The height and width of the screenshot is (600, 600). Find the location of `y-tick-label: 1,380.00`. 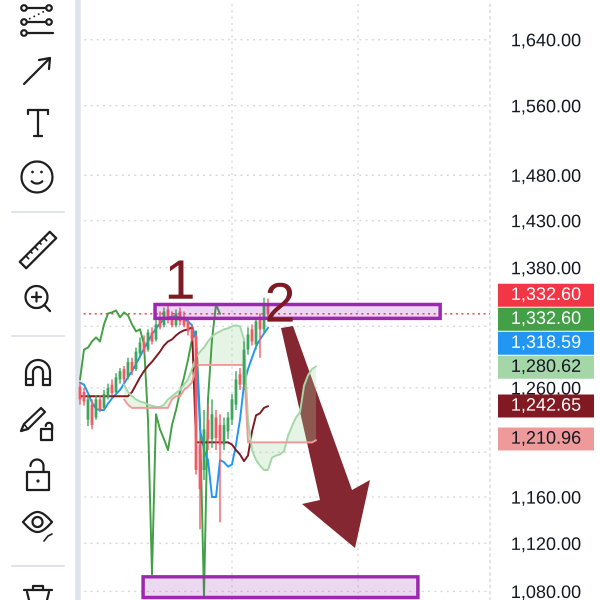

y-tick-label: 1,380.00 is located at coordinates (546, 269).